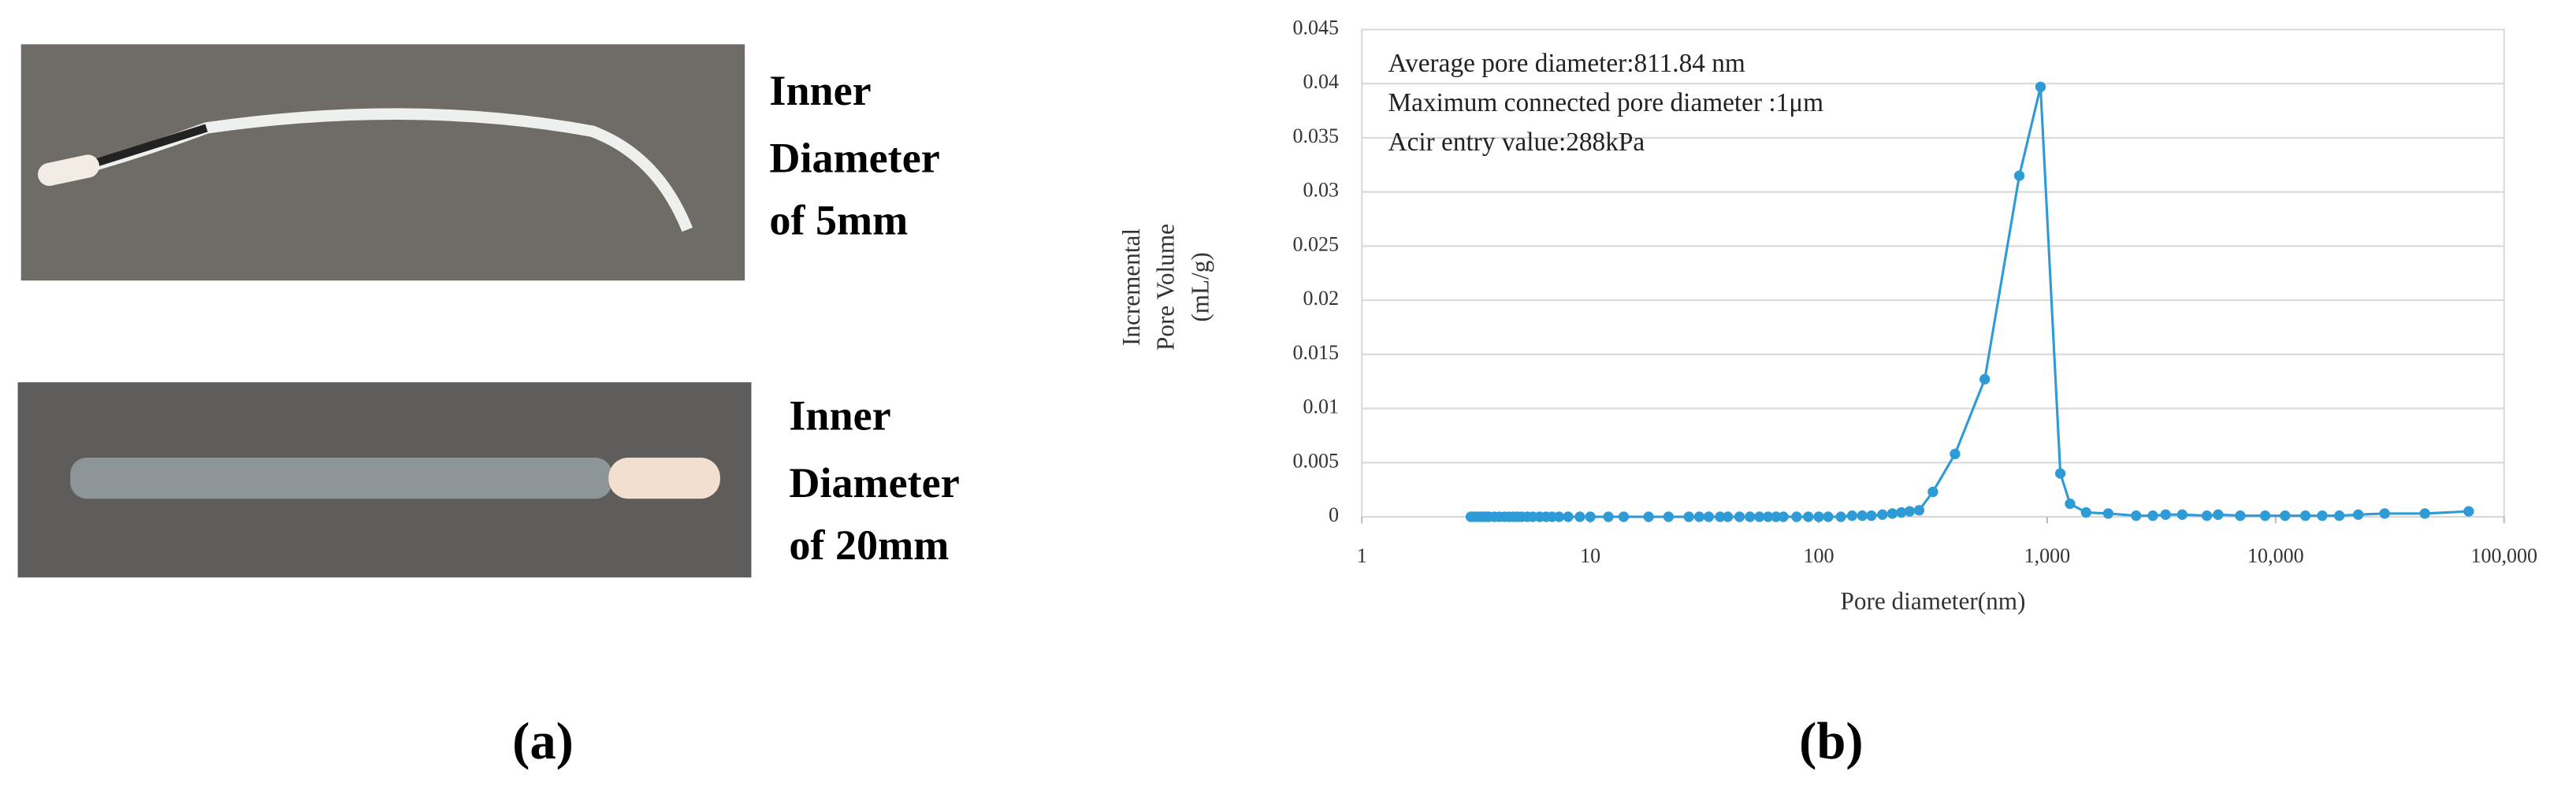  What do you see at coordinates (1200, 286) in the screenshot?
I see `y-axis-label: (mL/g)` at bounding box center [1200, 286].